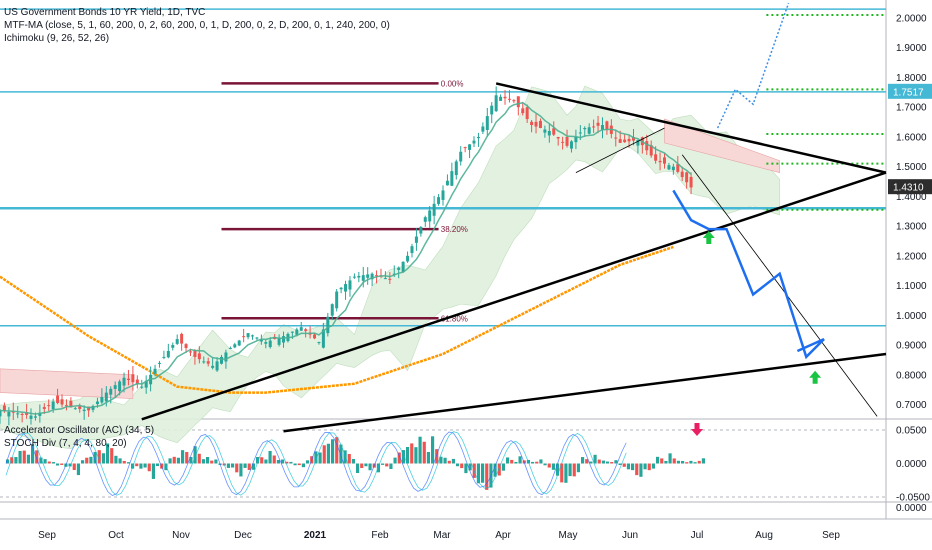 This screenshot has height=550, width=932. What do you see at coordinates (911, 464) in the screenshot?
I see `ac-y-tick-label: 0.0000` at bounding box center [911, 464].